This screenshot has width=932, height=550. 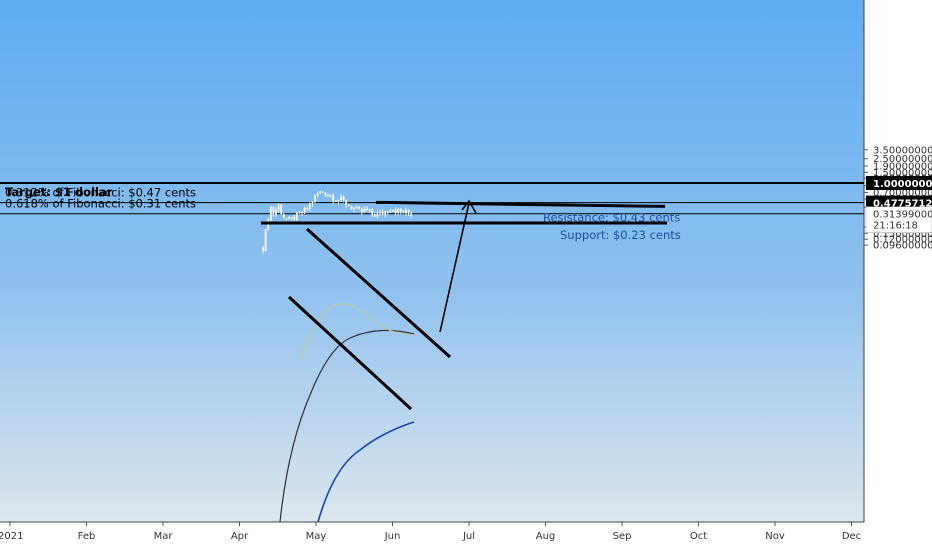 What do you see at coordinates (316, 536) in the screenshot?
I see `time-tick-label: May` at bounding box center [316, 536].